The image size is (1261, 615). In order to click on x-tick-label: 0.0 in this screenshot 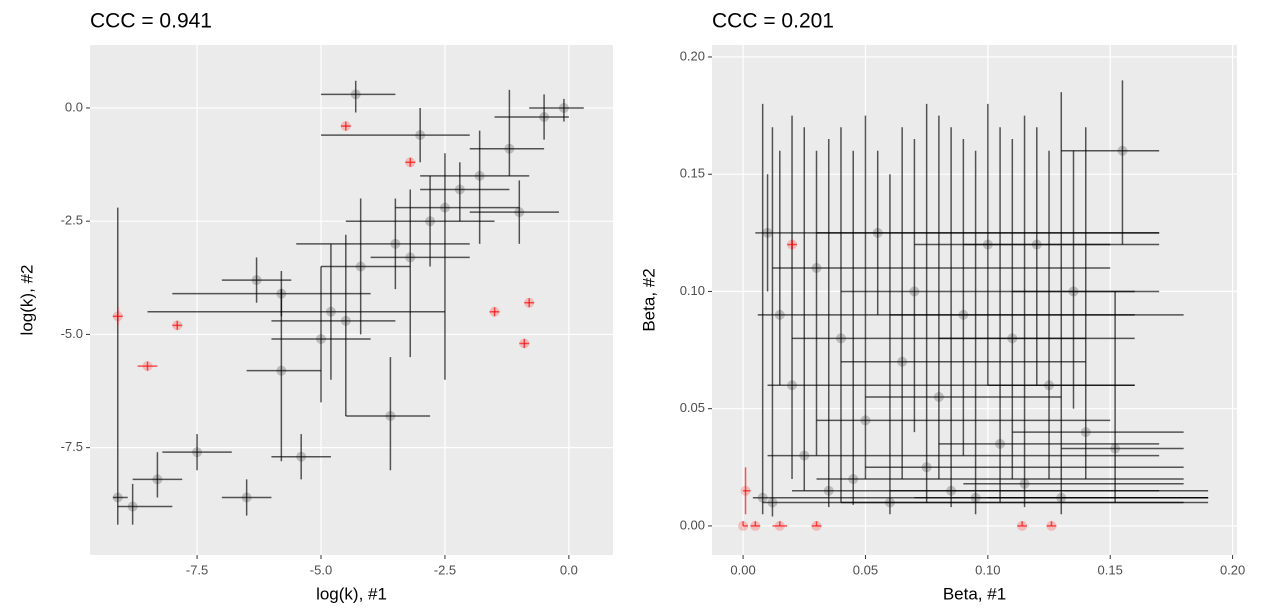, I will do `click(569, 569)`.